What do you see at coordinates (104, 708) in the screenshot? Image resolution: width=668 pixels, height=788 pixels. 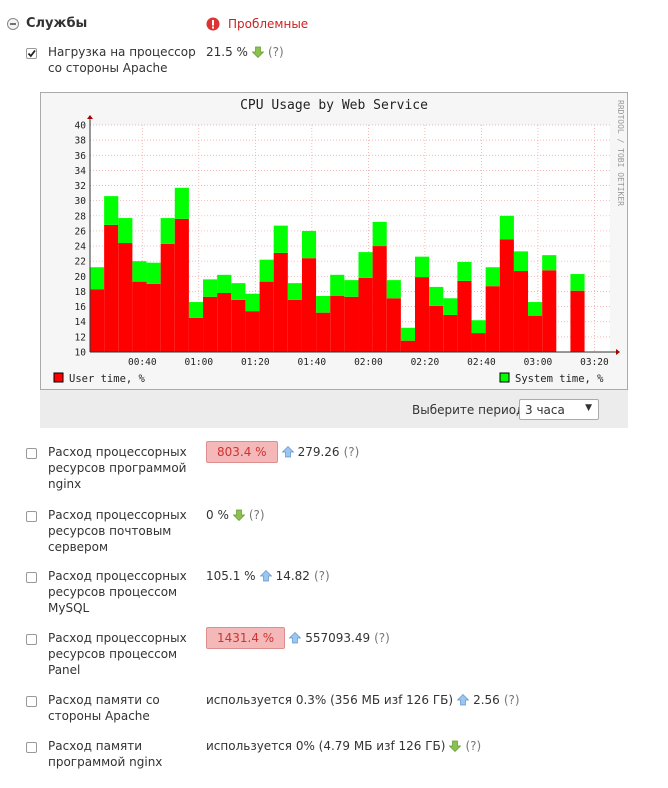 I see `item-label: Расход памяти со стороны Apache` at bounding box center [104, 708].